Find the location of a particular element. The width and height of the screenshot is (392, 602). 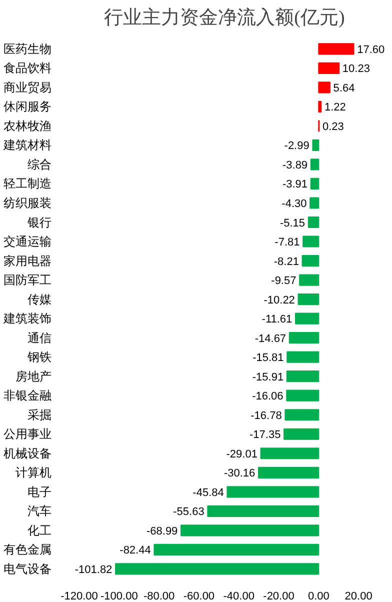

x-tick-label: -80.00 is located at coordinates (159, 596).